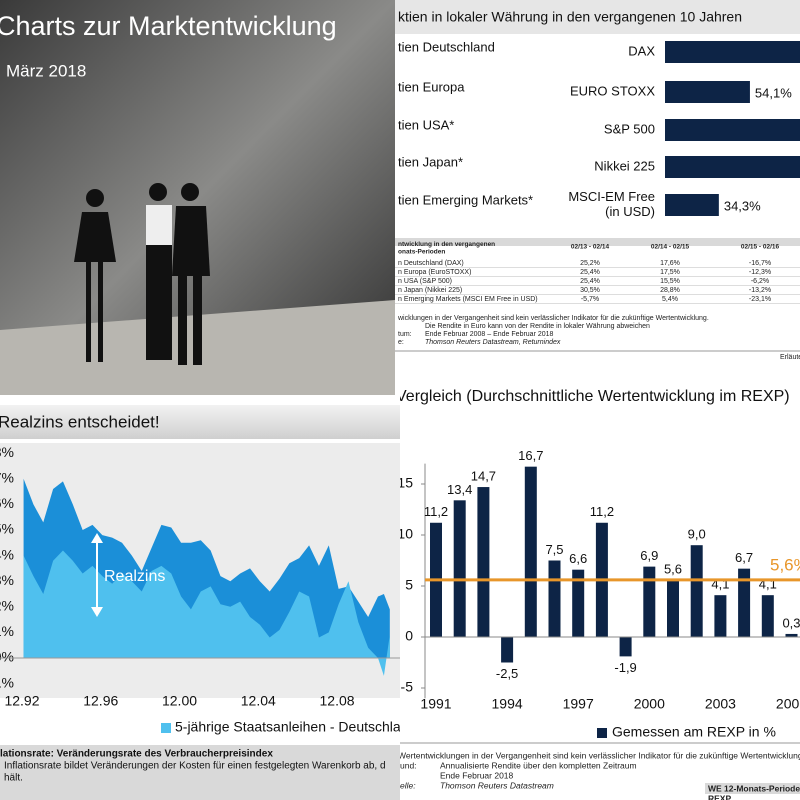  Describe the element at coordinates (760, 247) in the screenshot. I see `table-header: 02/15 - 02/16` at that location.